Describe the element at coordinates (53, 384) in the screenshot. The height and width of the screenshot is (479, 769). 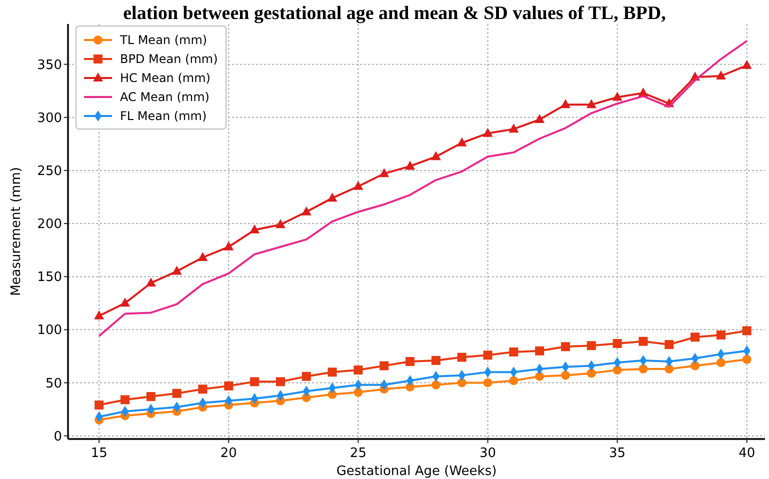
I see `y-tick-label: 50` at that location.